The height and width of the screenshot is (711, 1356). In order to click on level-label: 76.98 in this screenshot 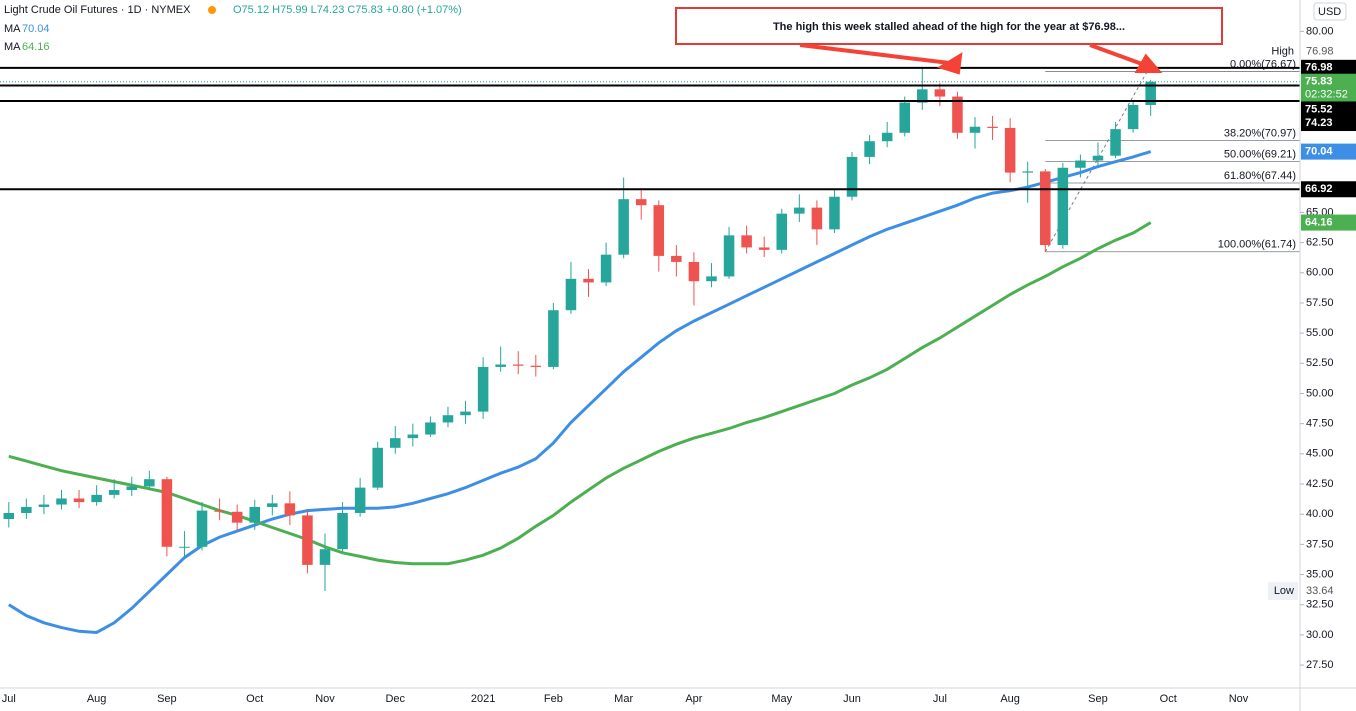, I will do `click(1319, 68)`.